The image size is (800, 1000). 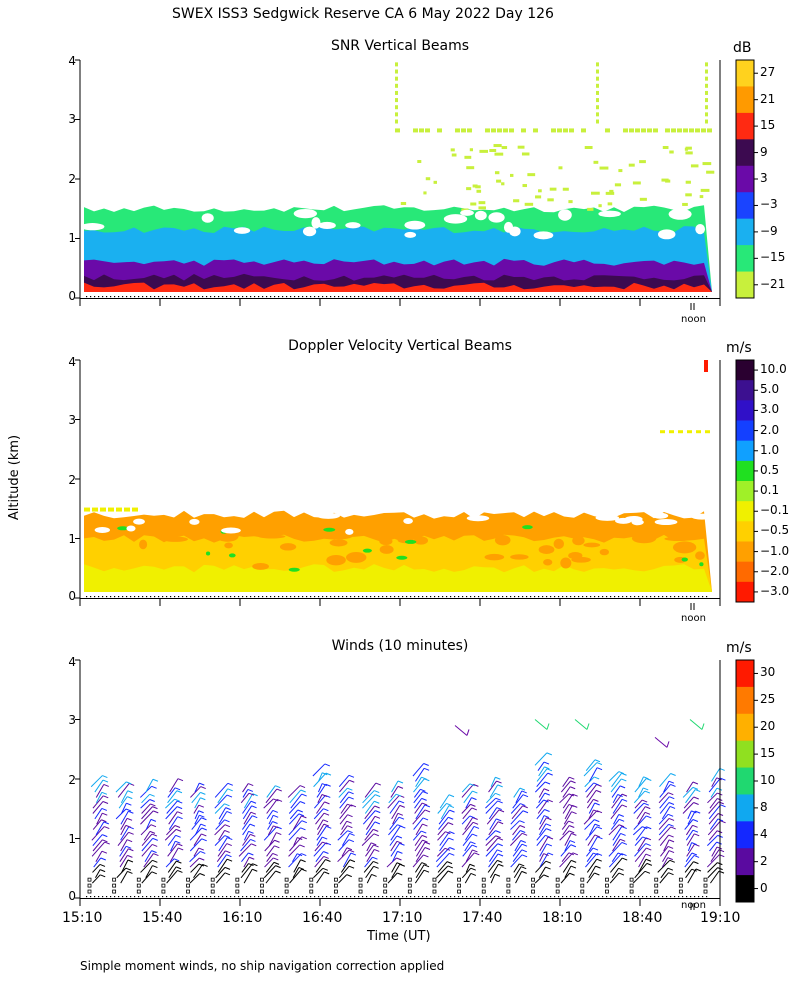 What do you see at coordinates (764, 887) in the screenshot?
I see `colorbar-label: 0` at bounding box center [764, 887].